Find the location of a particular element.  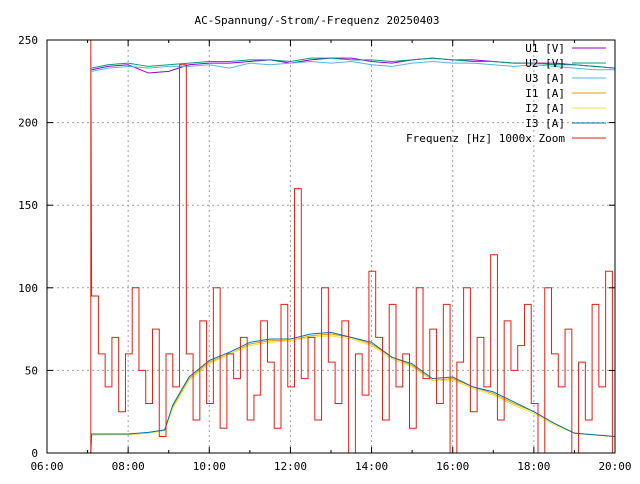

x-tick-label: 18:00 is located at coordinates (533, 466).